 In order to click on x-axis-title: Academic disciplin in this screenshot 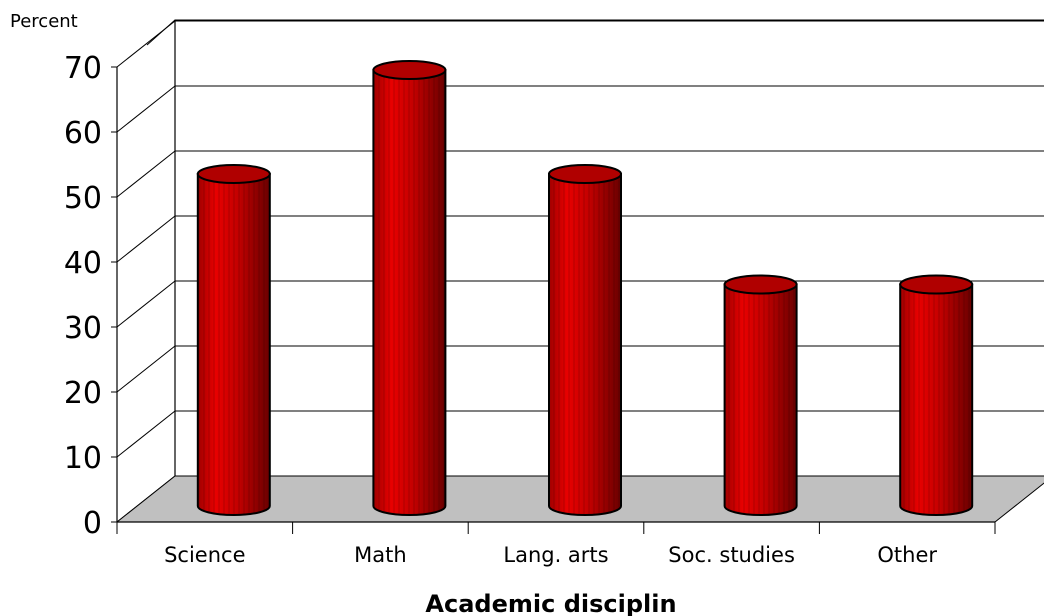, I will do `click(550, 603)`.